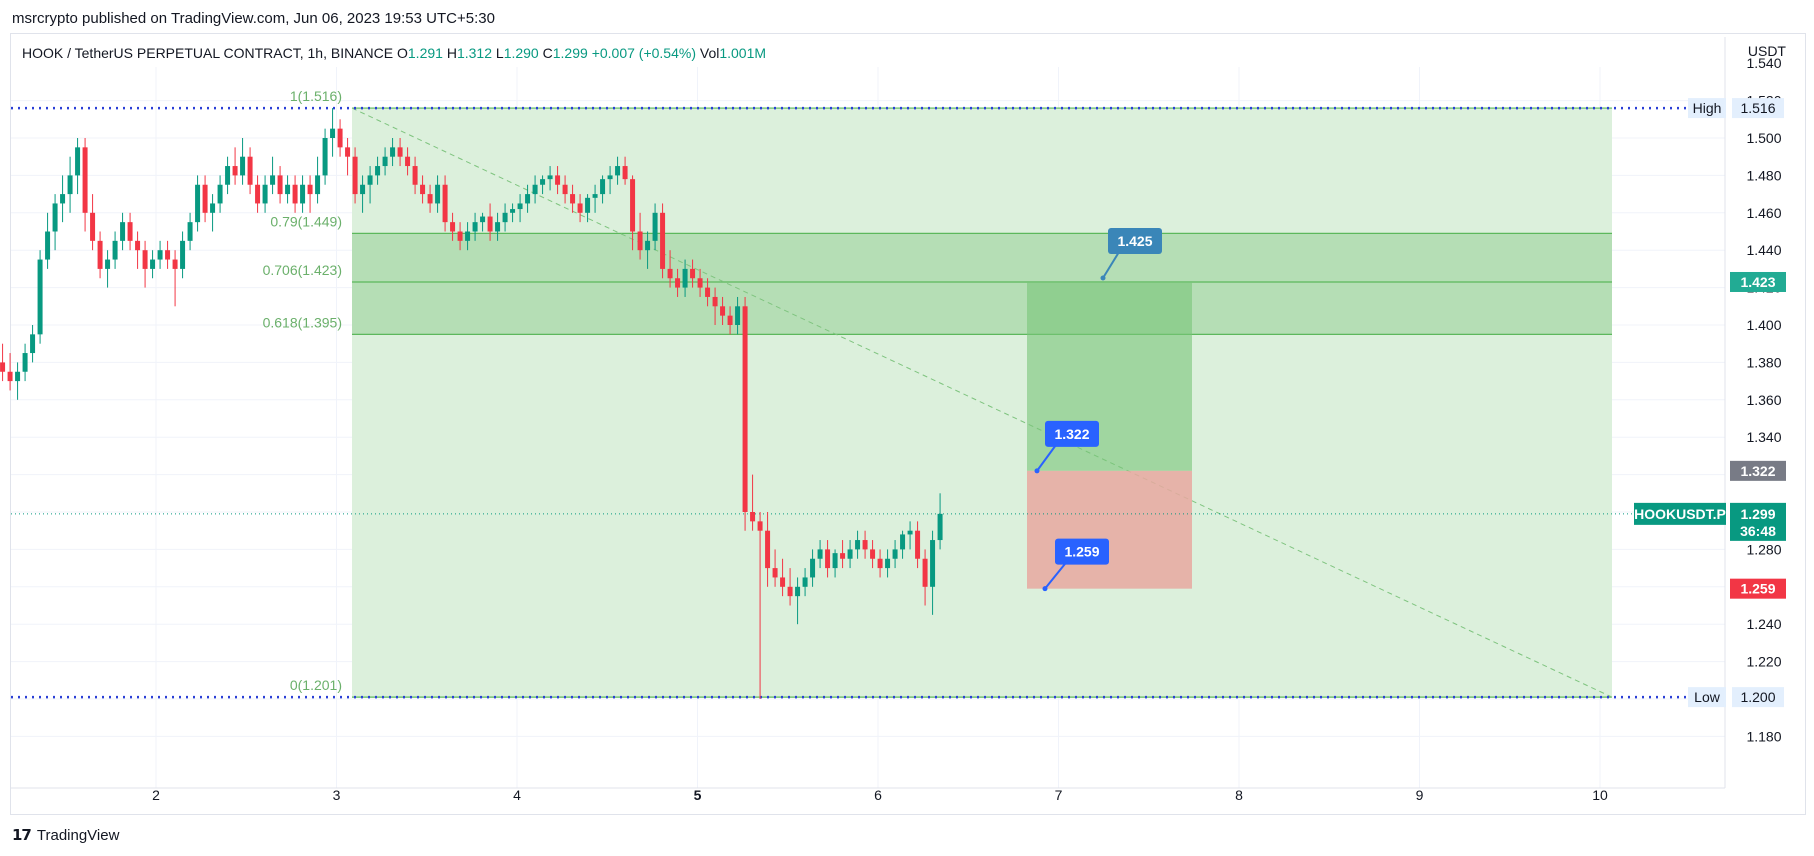  I want to click on high-value: 1.516, so click(1757, 108).